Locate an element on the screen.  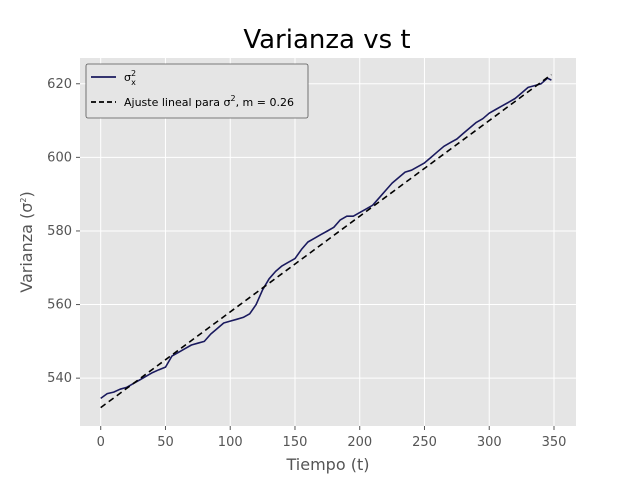
x-tick-label: 100 is located at coordinates (230, 442).